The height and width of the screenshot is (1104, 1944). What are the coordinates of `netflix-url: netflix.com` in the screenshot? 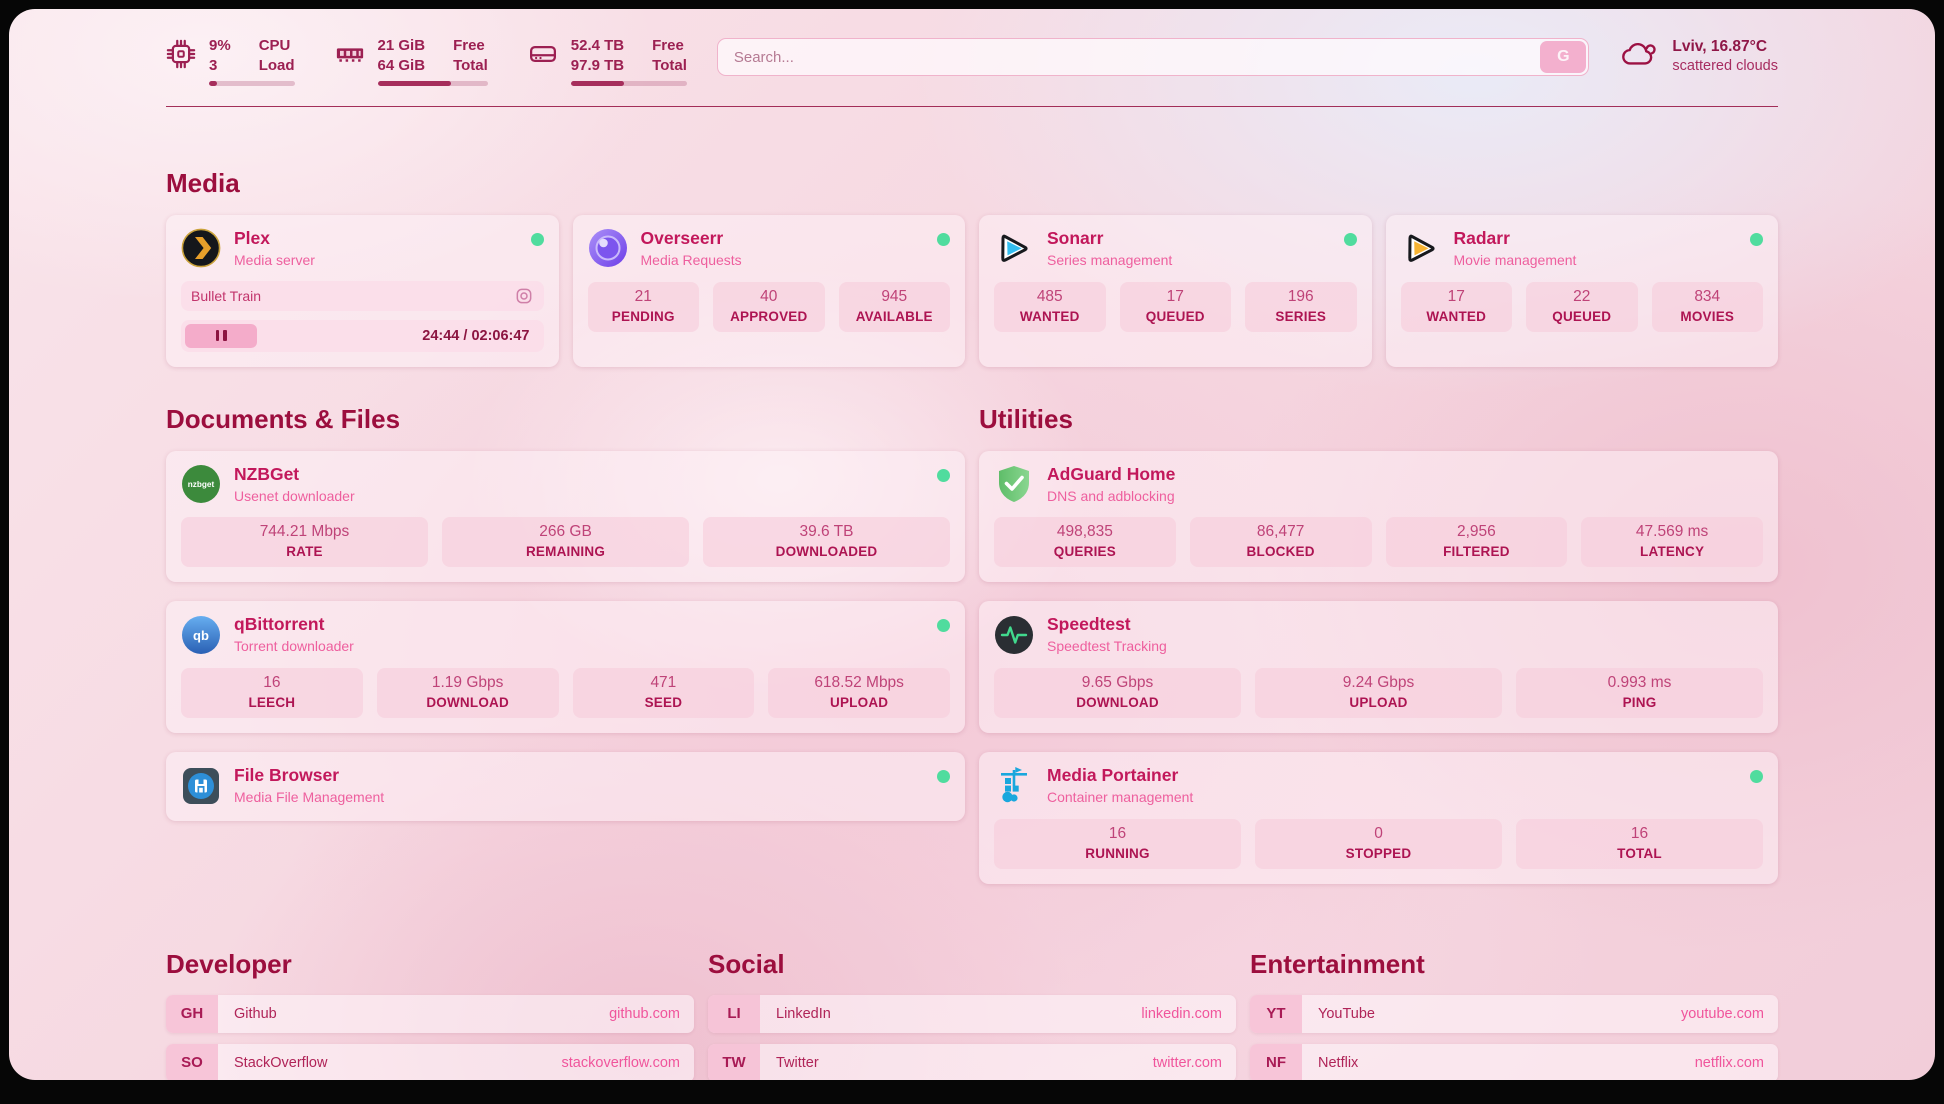 It's located at (1729, 1062).